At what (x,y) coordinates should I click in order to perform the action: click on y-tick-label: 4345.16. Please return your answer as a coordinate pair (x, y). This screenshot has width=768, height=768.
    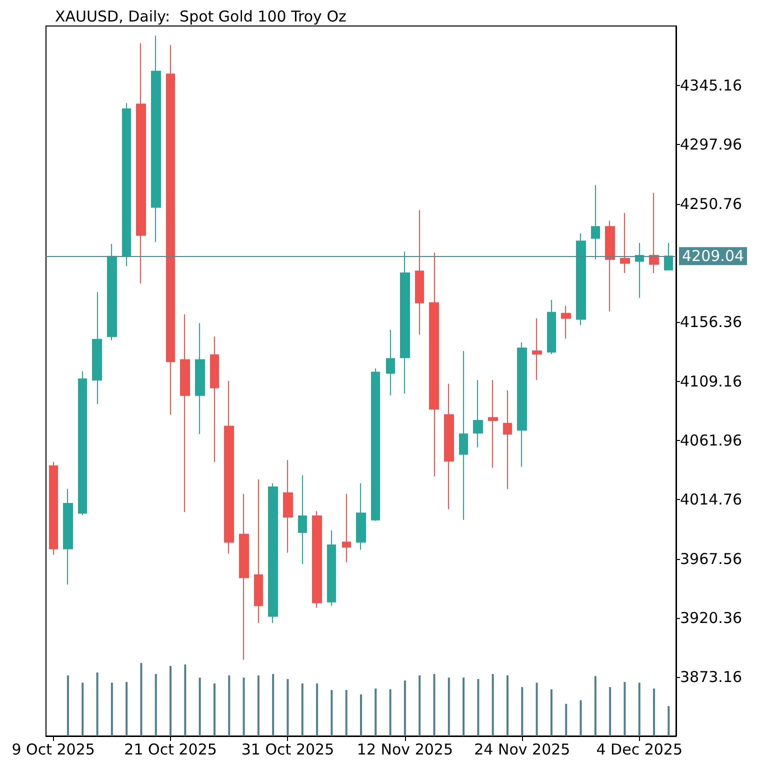
    Looking at the image, I should click on (711, 85).